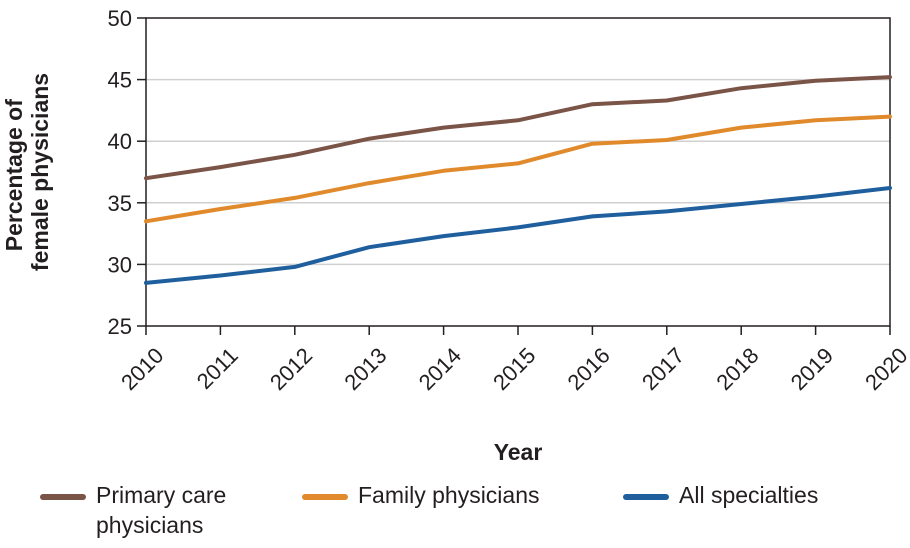 The height and width of the screenshot is (548, 910). I want to click on x-tick-label: 2019, so click(812, 369).